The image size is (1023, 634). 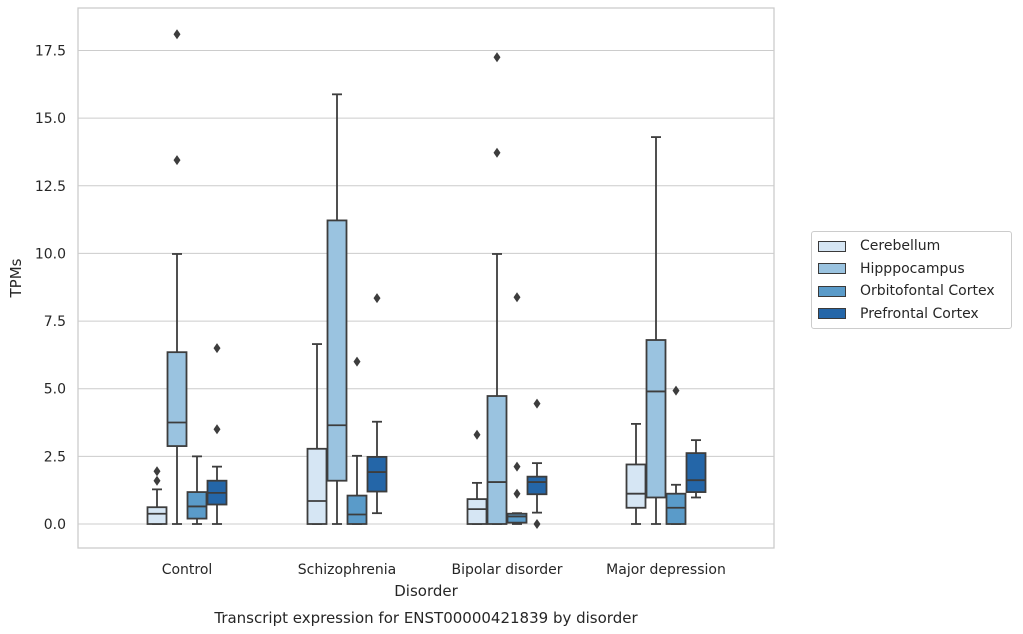 What do you see at coordinates (50, 254) in the screenshot?
I see `y-tick-label: 10.0` at bounding box center [50, 254].